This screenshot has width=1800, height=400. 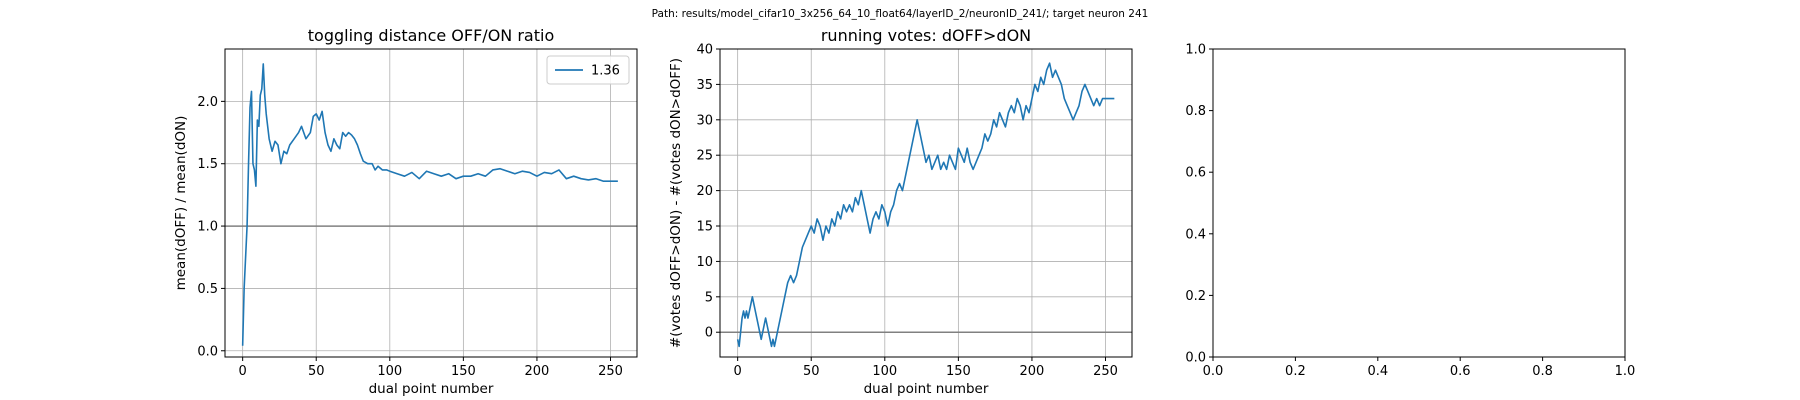 I want to click on y-tick-label: 35, so click(x=704, y=85).